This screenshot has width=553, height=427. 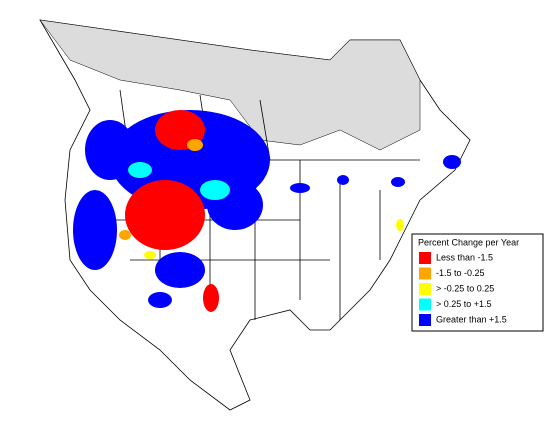 What do you see at coordinates (464, 304) in the screenshot?
I see `legend-label: > 0.25 to +1.5` at bounding box center [464, 304].